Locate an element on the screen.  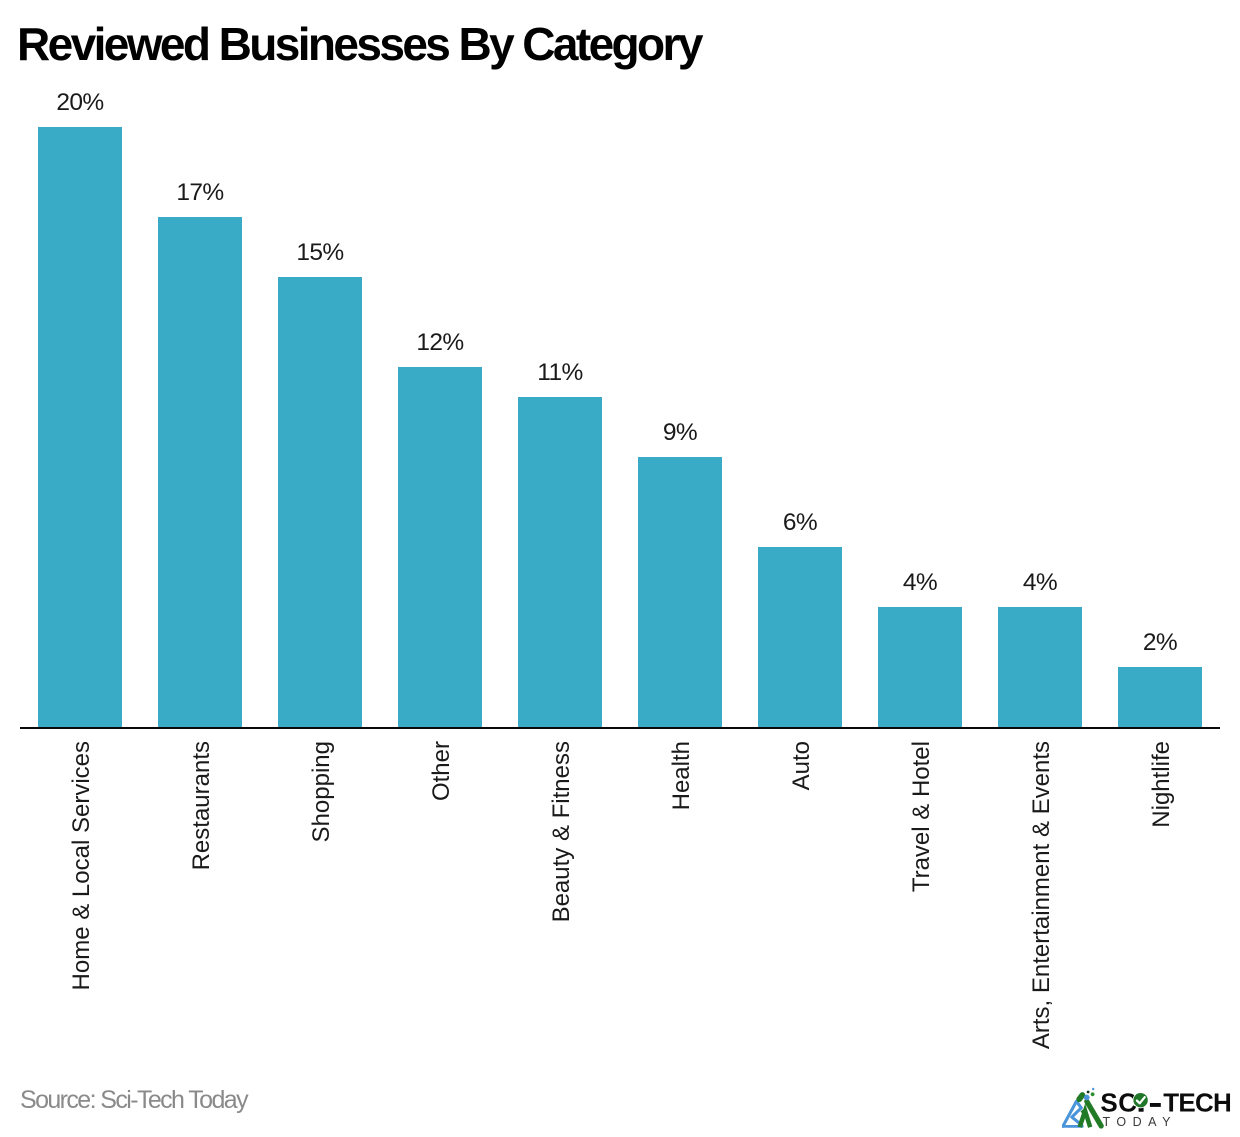
svg-text: TECH is located at coordinates (1197, 1103).